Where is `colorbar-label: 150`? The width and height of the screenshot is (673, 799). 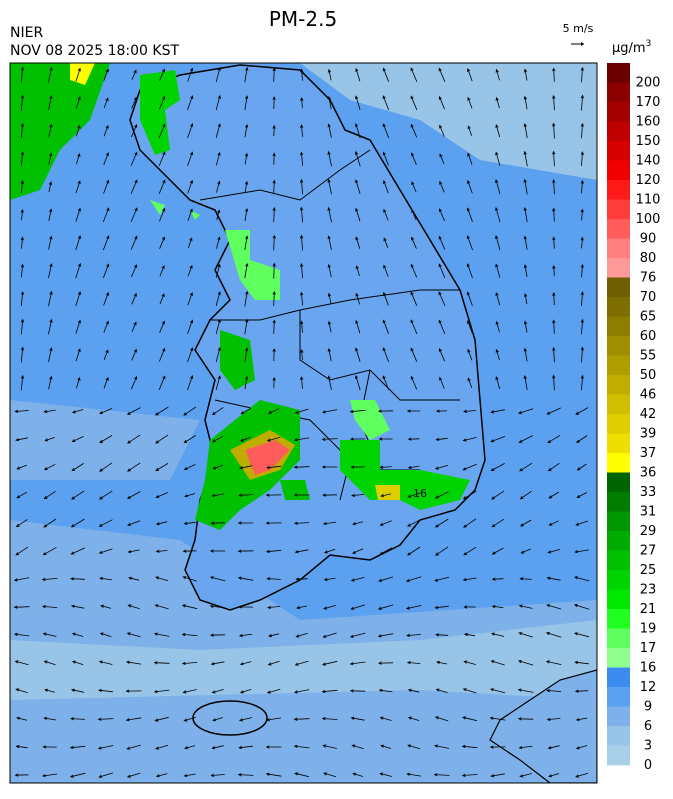
colorbar-label: 150 is located at coordinates (648, 141).